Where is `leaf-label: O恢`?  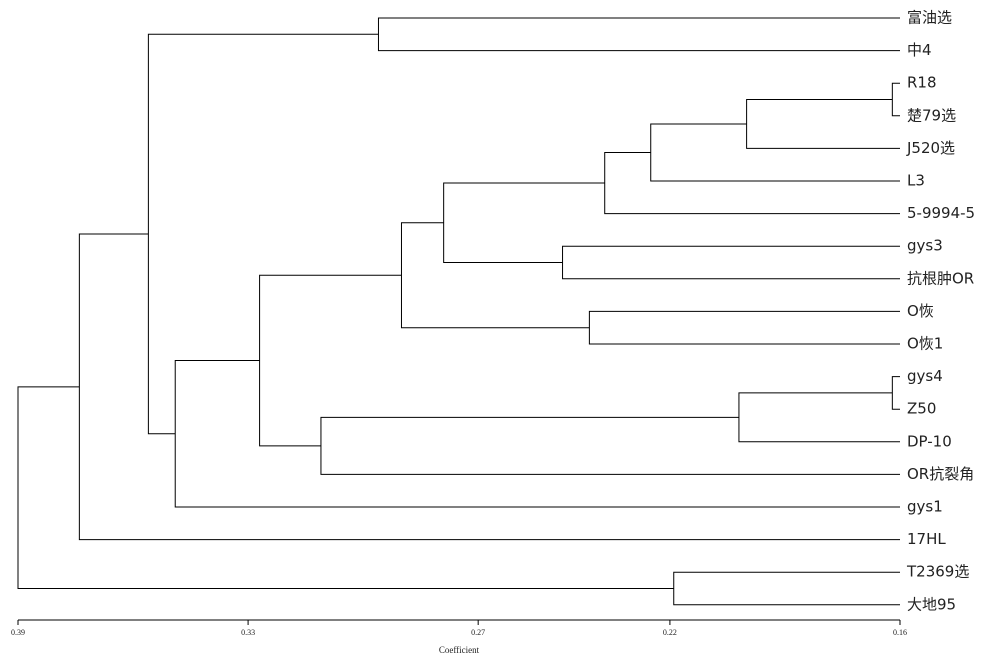
leaf-label: O恢 is located at coordinates (920, 311).